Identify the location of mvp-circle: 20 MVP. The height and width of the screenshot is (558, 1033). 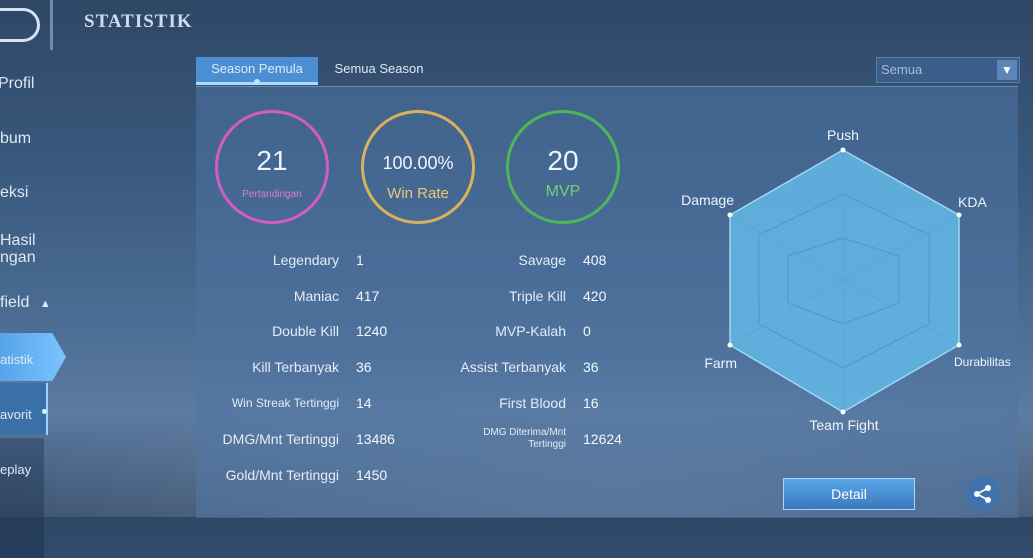
(563, 167).